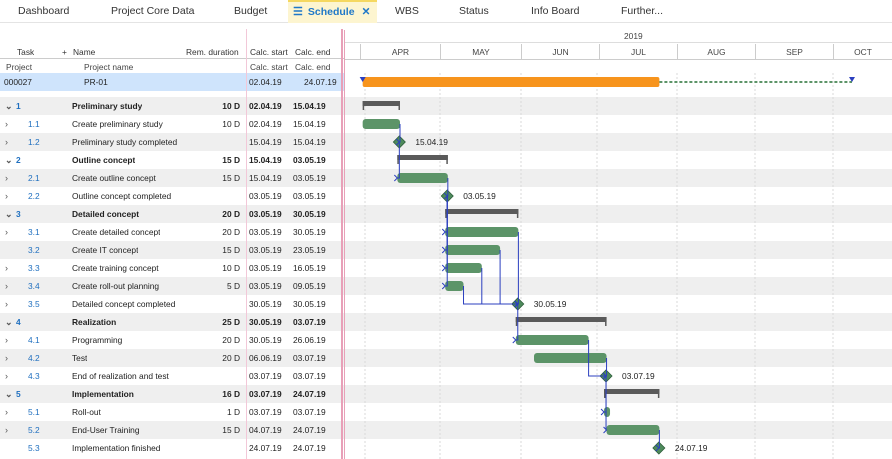 The height and width of the screenshot is (459, 892). I want to click on task-name: Test, so click(79, 358).